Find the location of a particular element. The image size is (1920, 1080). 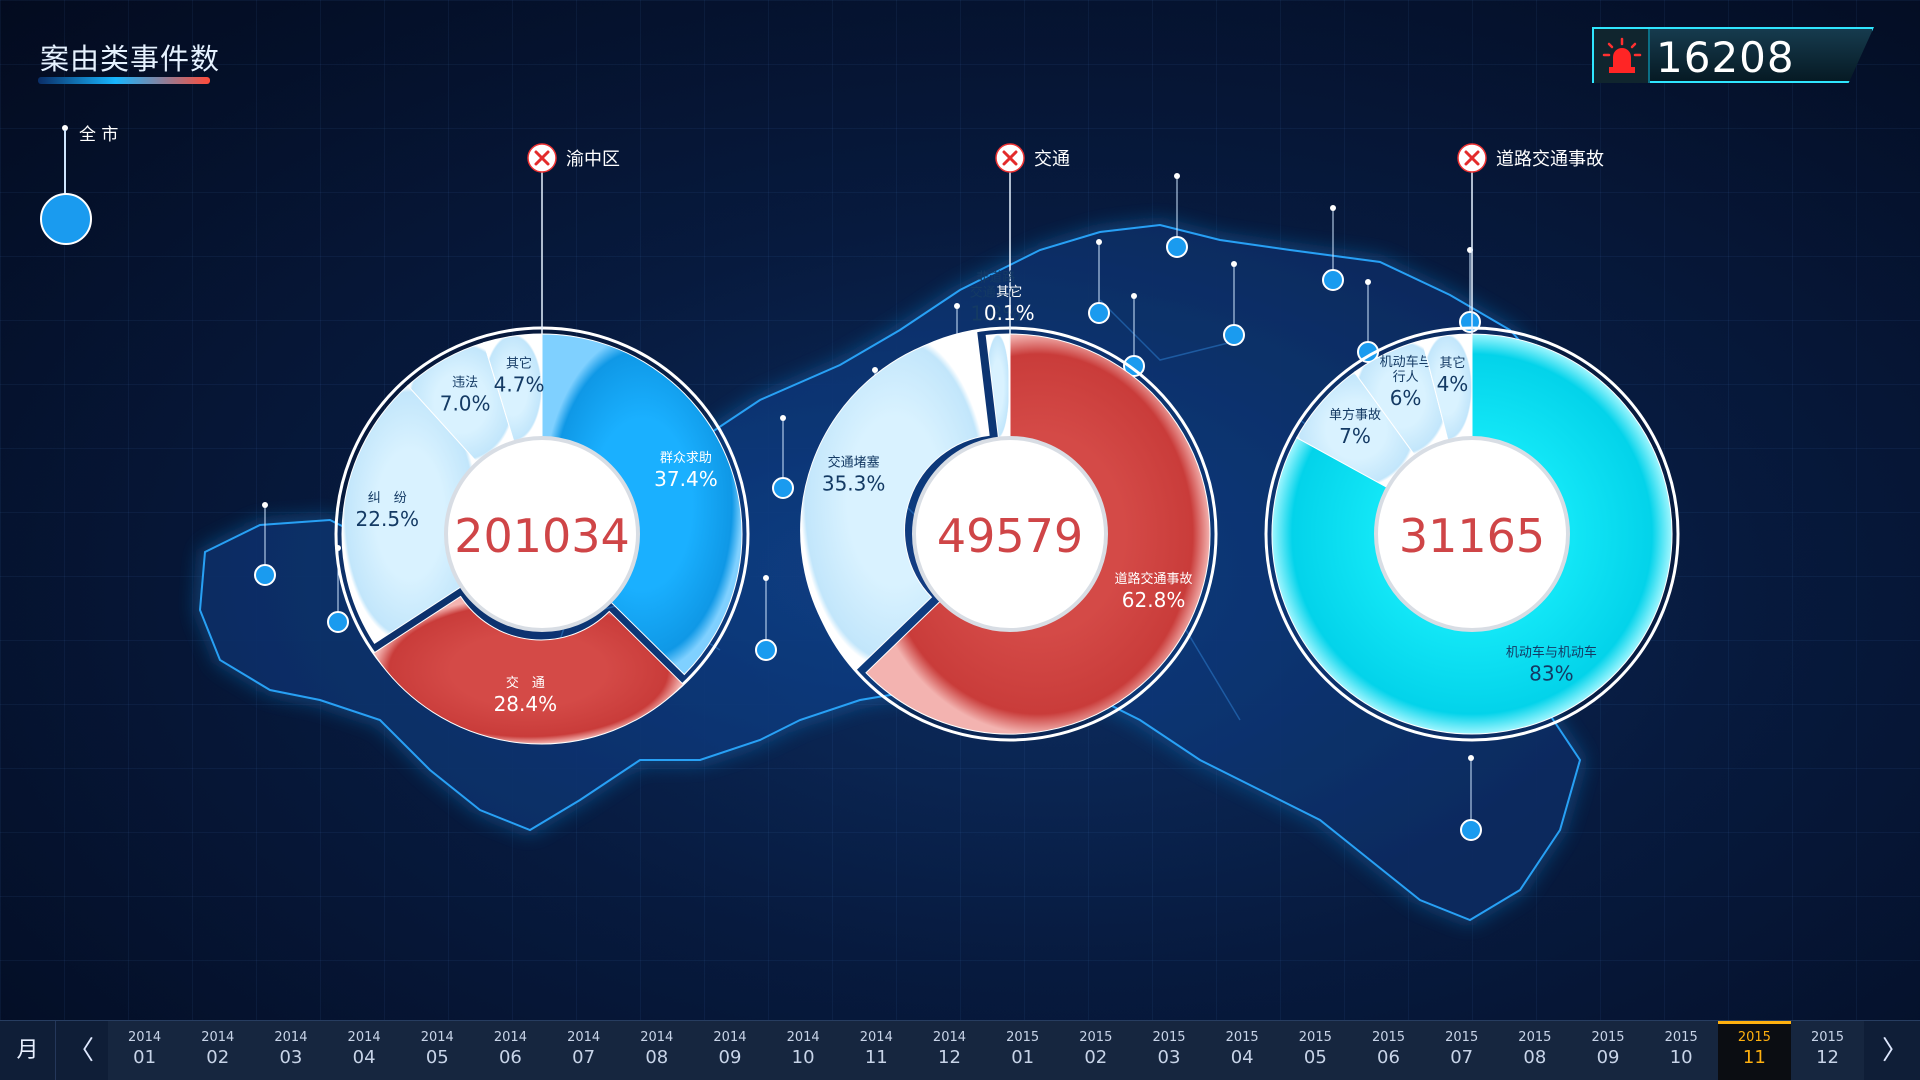

page-title: 案由类事件数 is located at coordinates (130, 59).